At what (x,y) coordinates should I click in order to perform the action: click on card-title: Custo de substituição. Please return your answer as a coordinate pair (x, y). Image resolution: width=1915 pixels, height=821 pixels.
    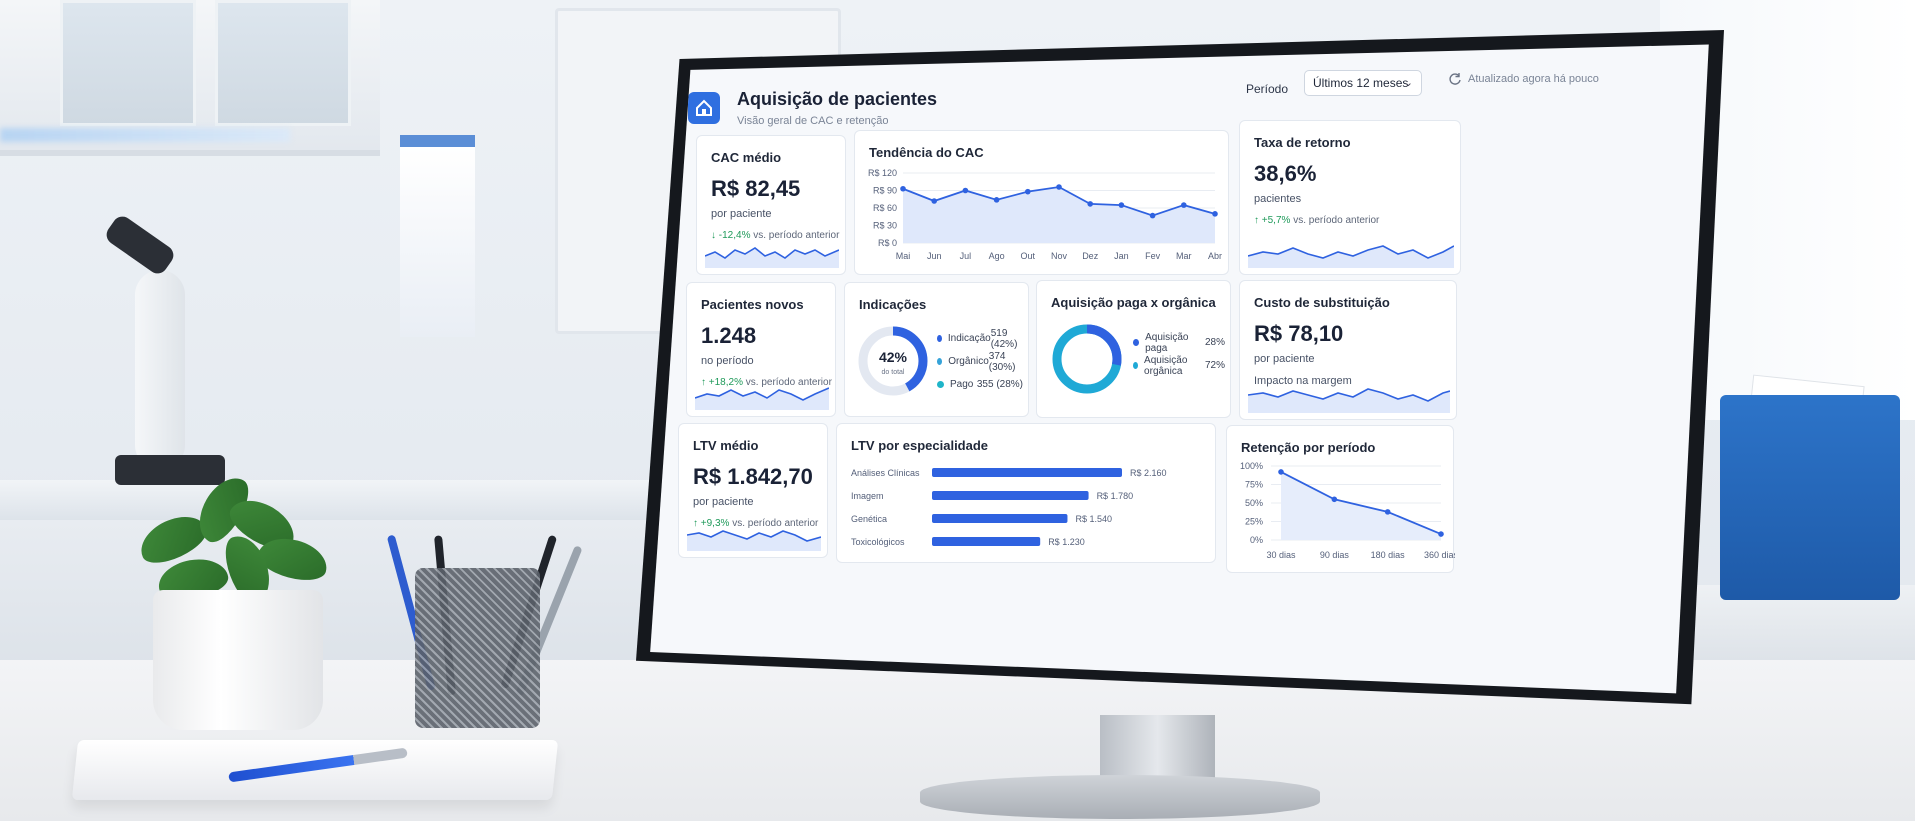
    Looking at the image, I should click on (1322, 302).